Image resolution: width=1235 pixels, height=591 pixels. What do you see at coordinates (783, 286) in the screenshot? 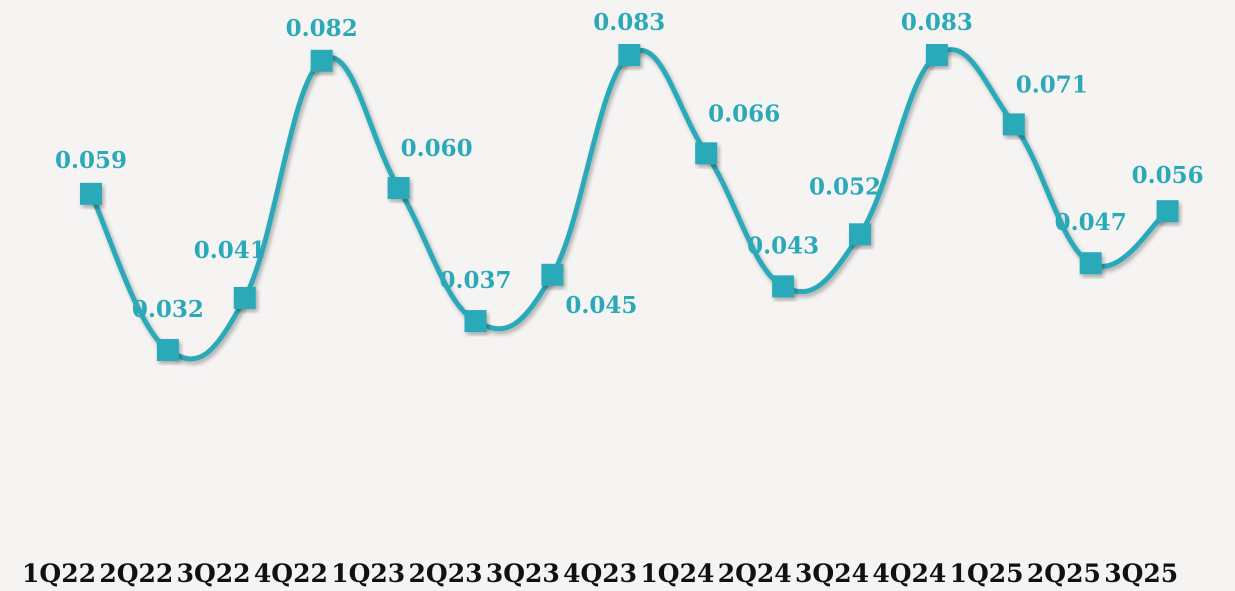
I see `data-point-2Q24` at bounding box center [783, 286].